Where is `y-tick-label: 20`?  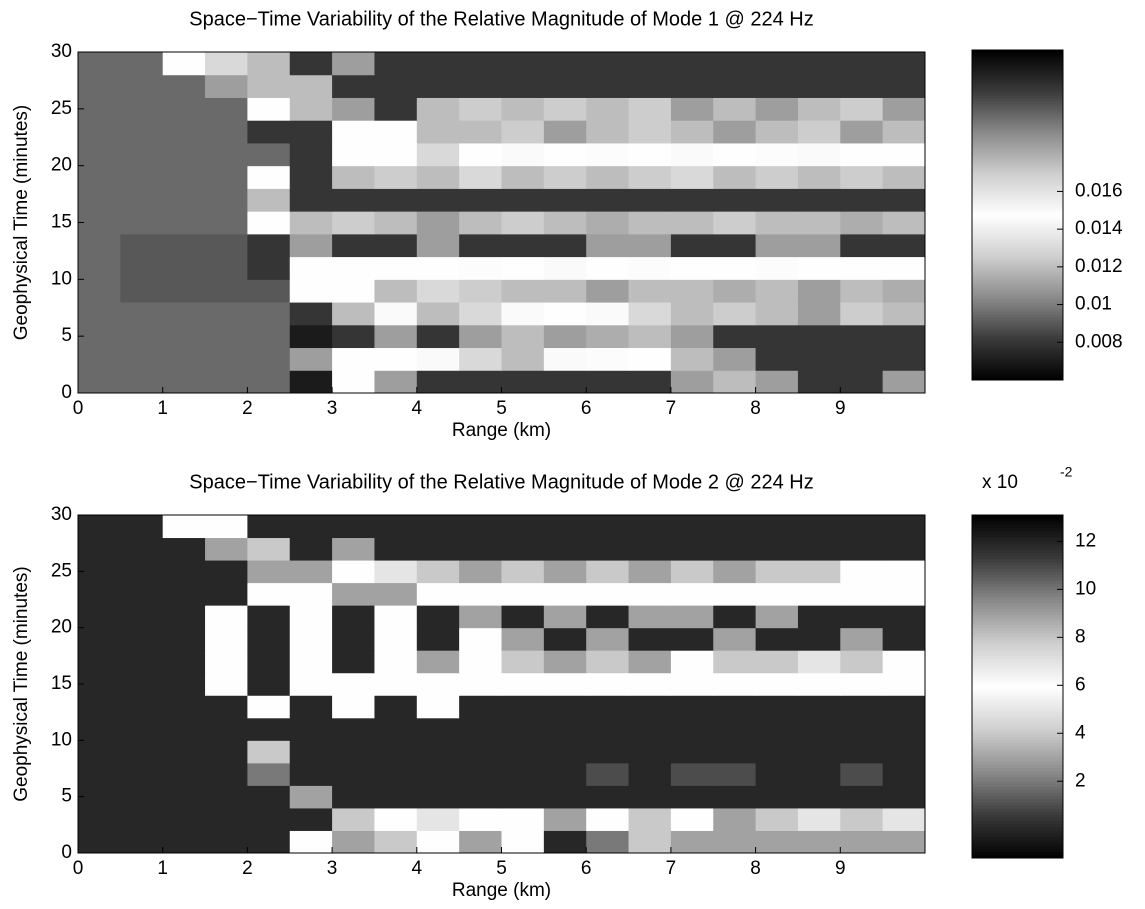
y-tick-label: 20 is located at coordinates (61, 627).